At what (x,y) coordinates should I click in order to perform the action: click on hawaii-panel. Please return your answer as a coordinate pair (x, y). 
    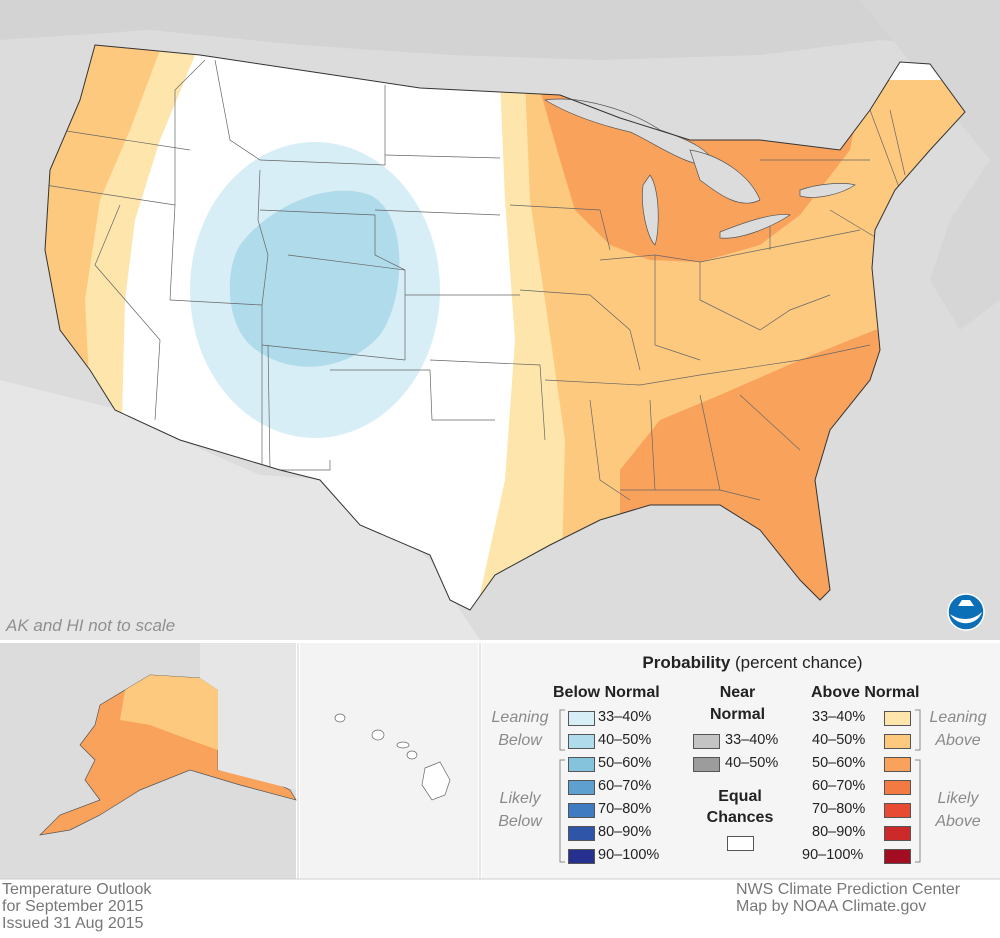
    Looking at the image, I should click on (389, 761).